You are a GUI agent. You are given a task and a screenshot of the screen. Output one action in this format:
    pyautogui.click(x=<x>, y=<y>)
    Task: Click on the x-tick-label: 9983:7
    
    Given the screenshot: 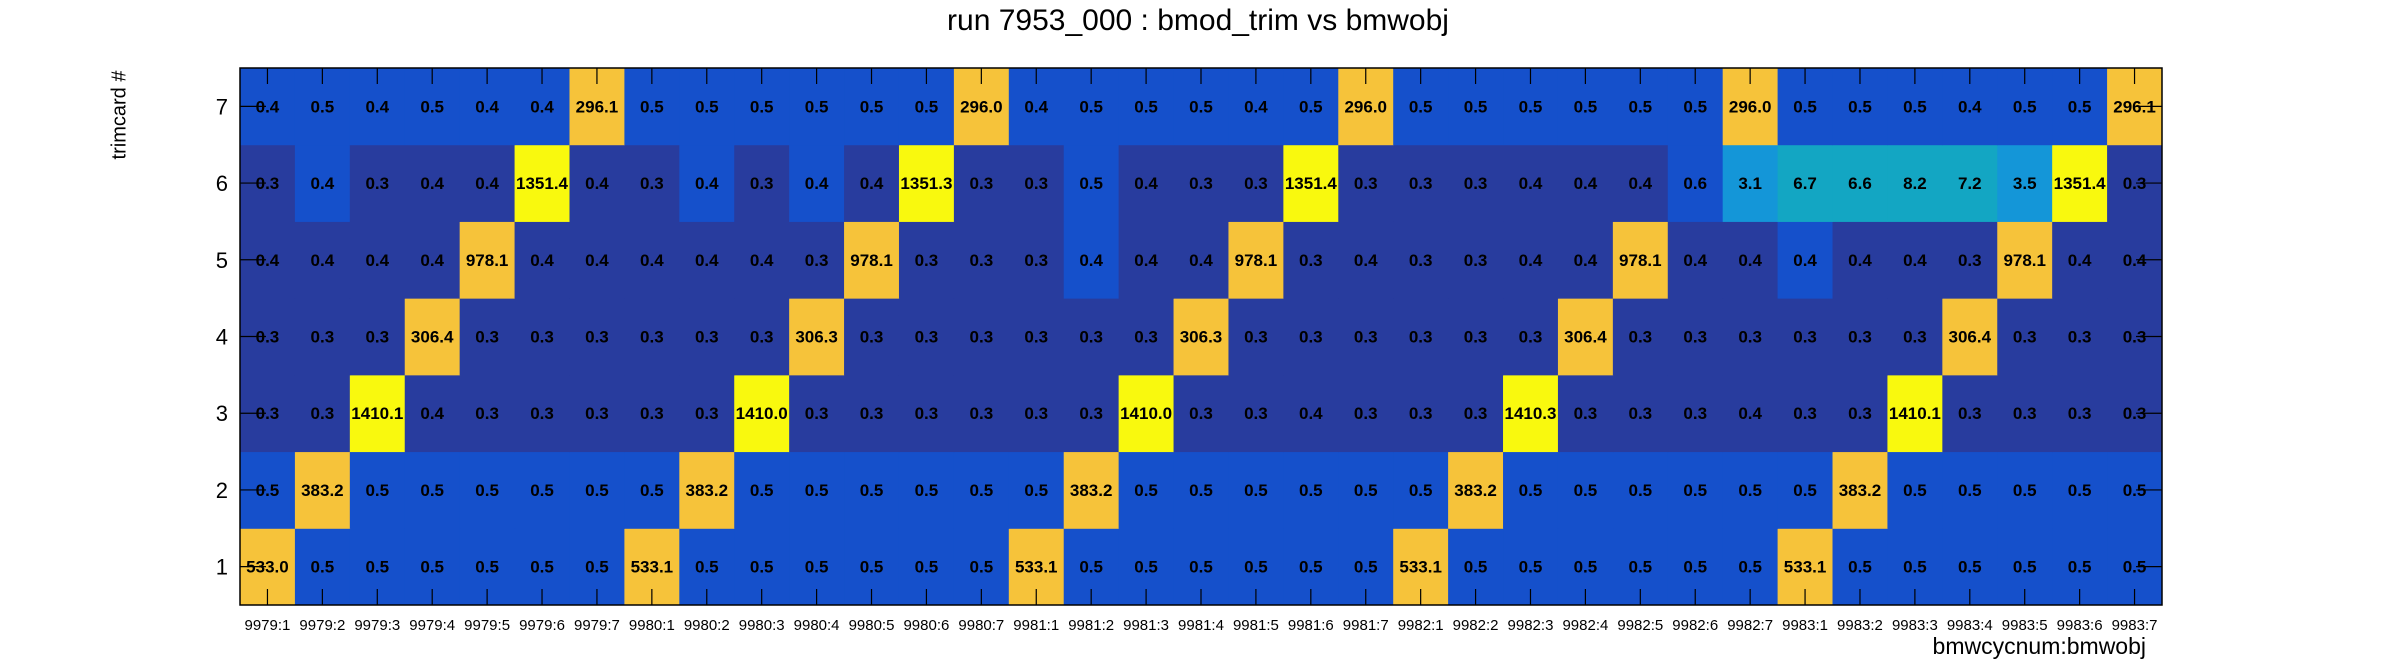 What is the action you would take?
    pyautogui.click(x=2135, y=625)
    